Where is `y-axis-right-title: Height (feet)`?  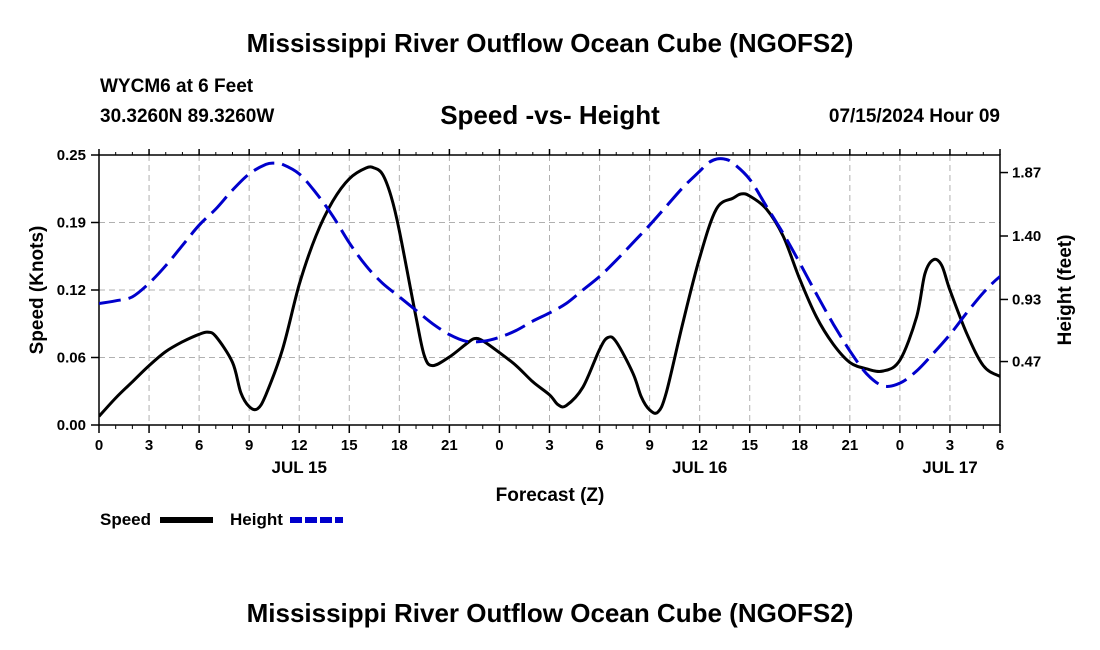 y-axis-right-title: Height (feet) is located at coordinates (1065, 290).